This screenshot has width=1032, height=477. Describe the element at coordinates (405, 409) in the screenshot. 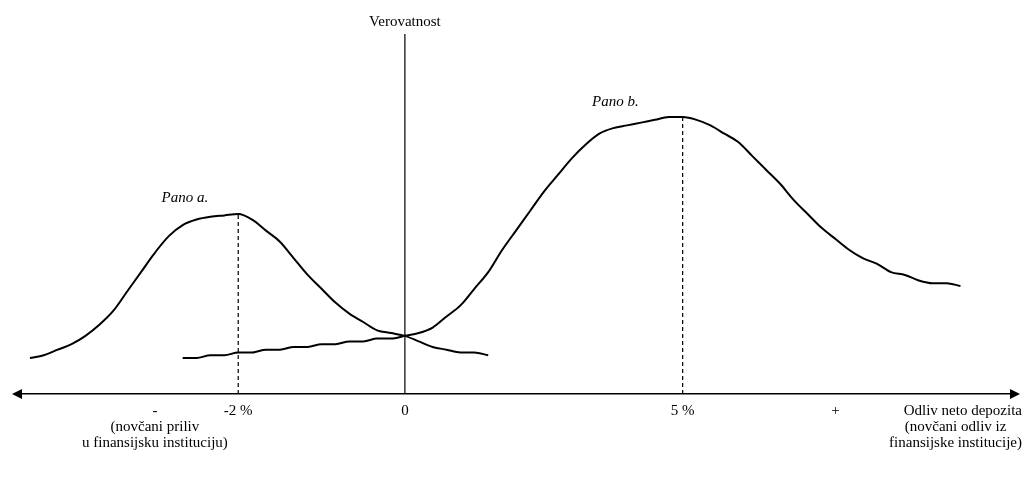

I see `x-tick-label: 0` at that location.